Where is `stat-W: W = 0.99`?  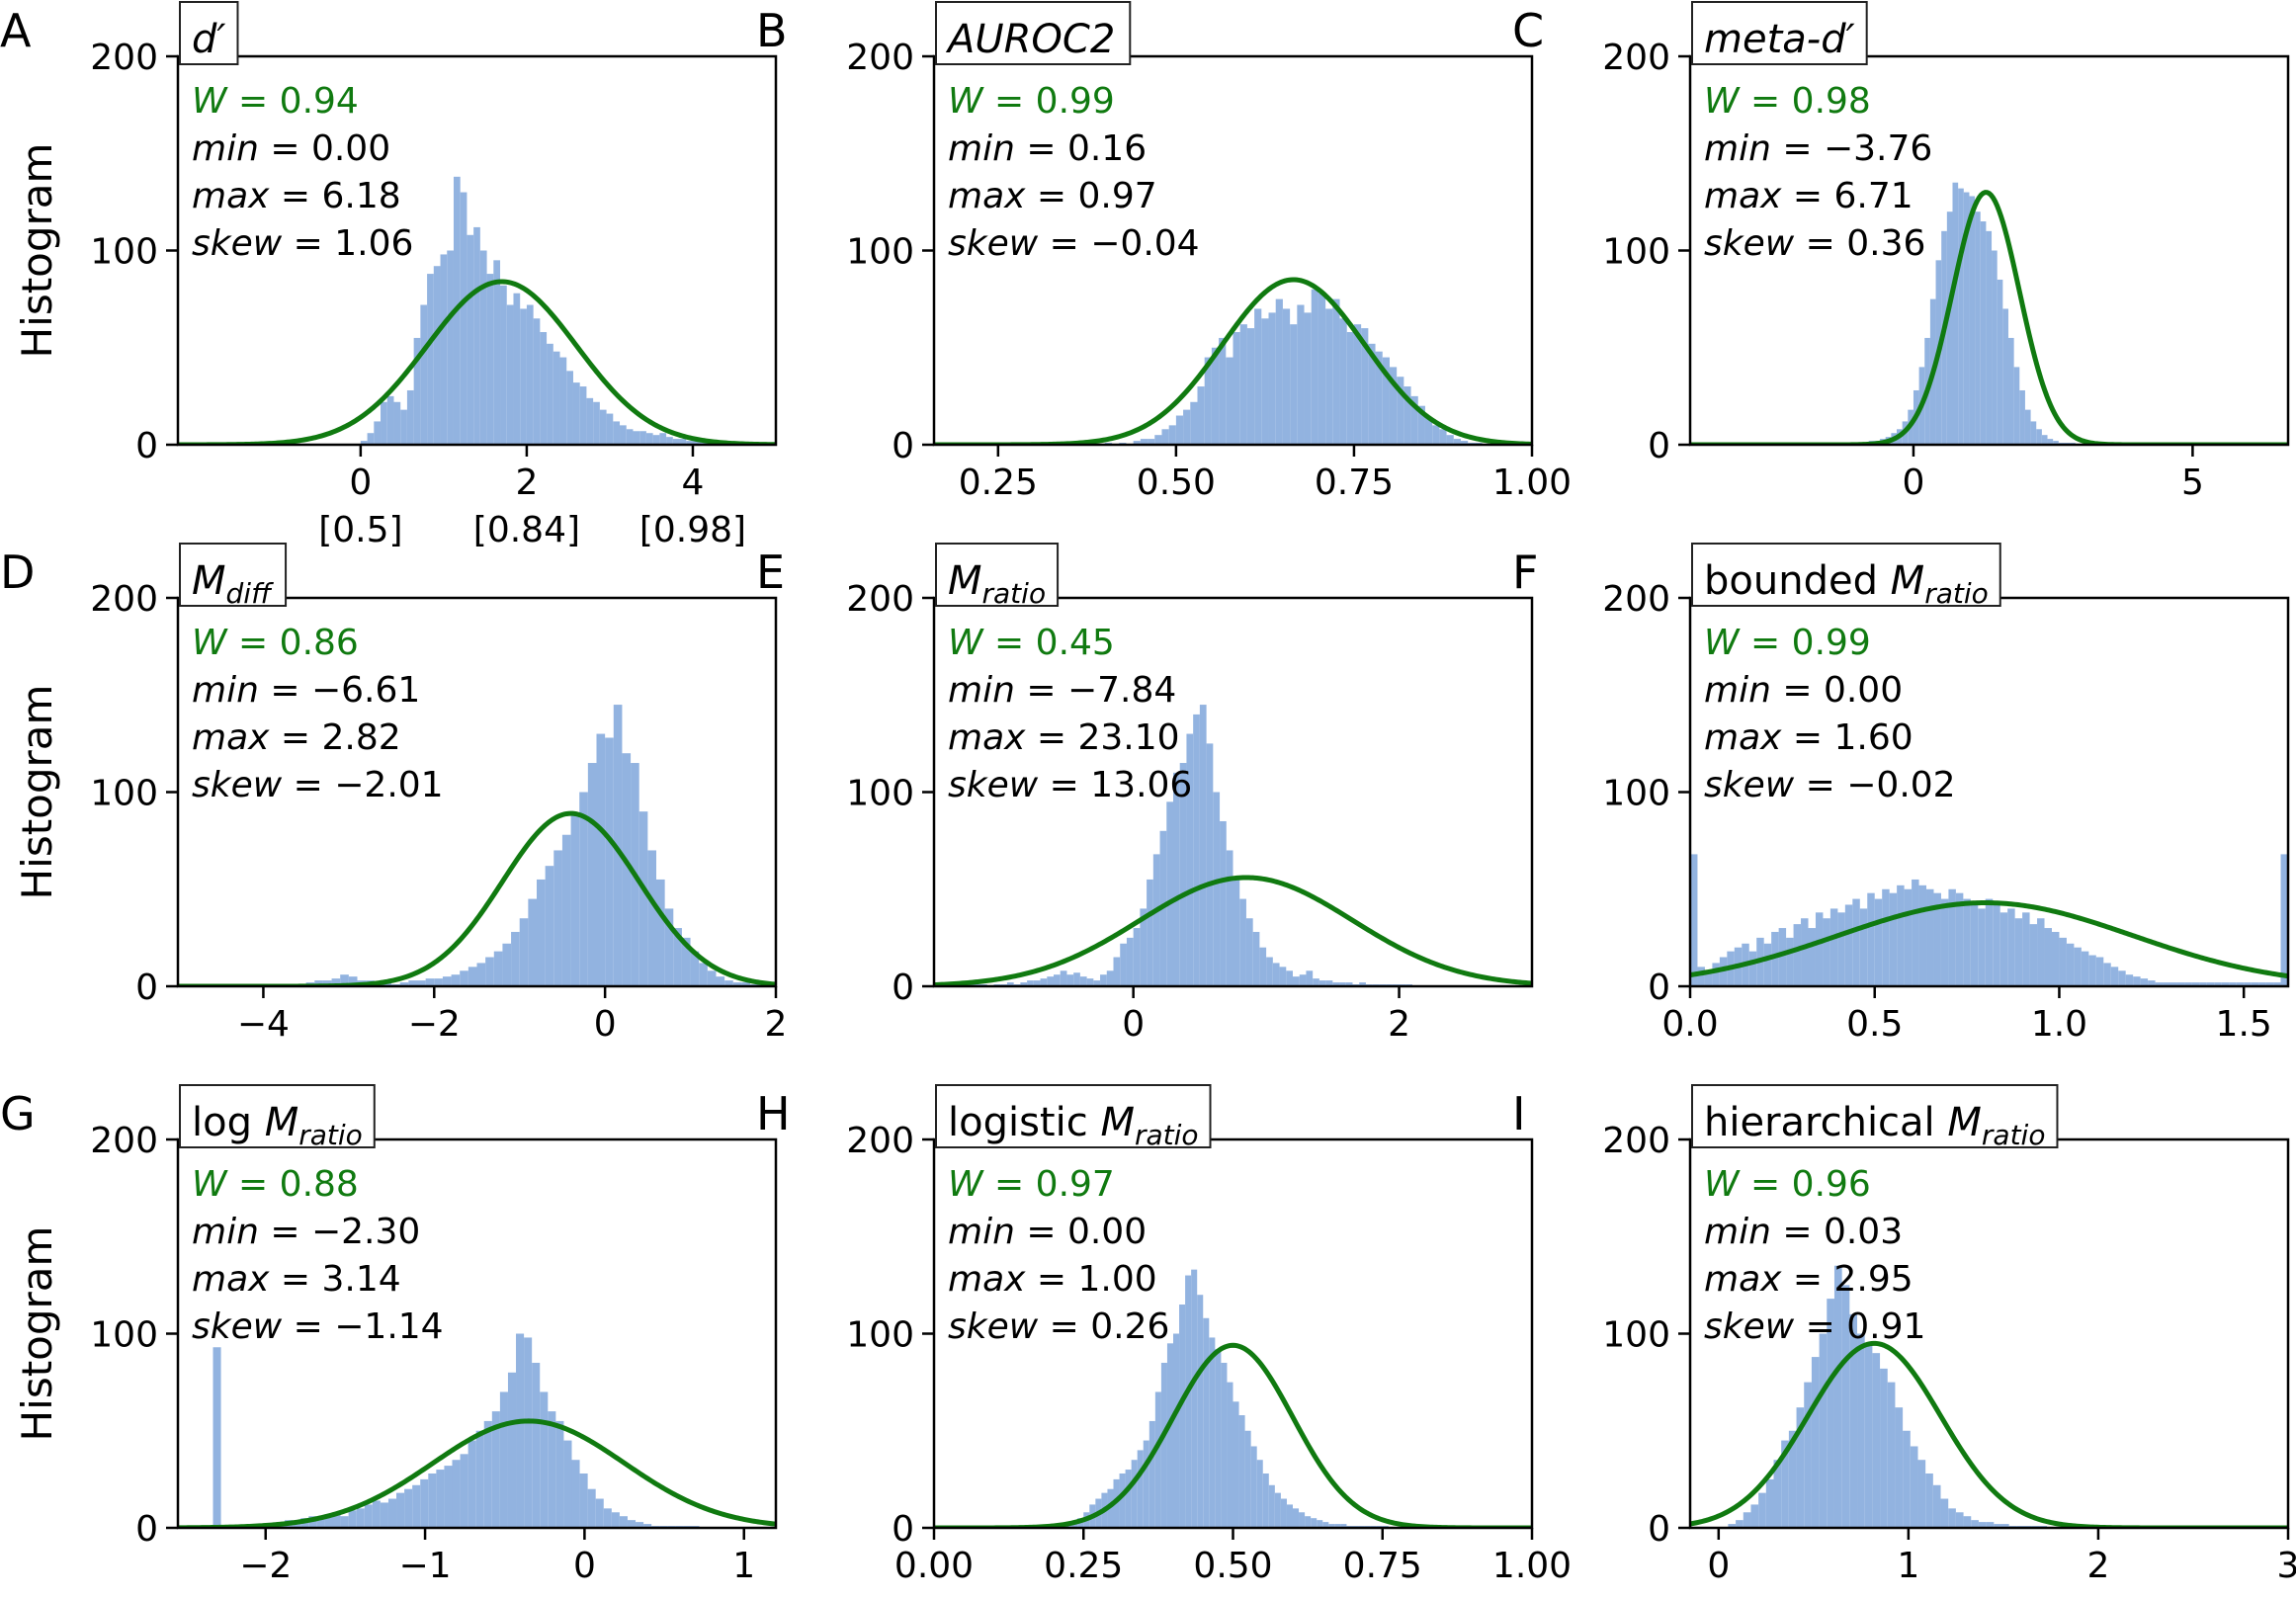
stat-W: W = 0.99 is located at coordinates (1031, 102).